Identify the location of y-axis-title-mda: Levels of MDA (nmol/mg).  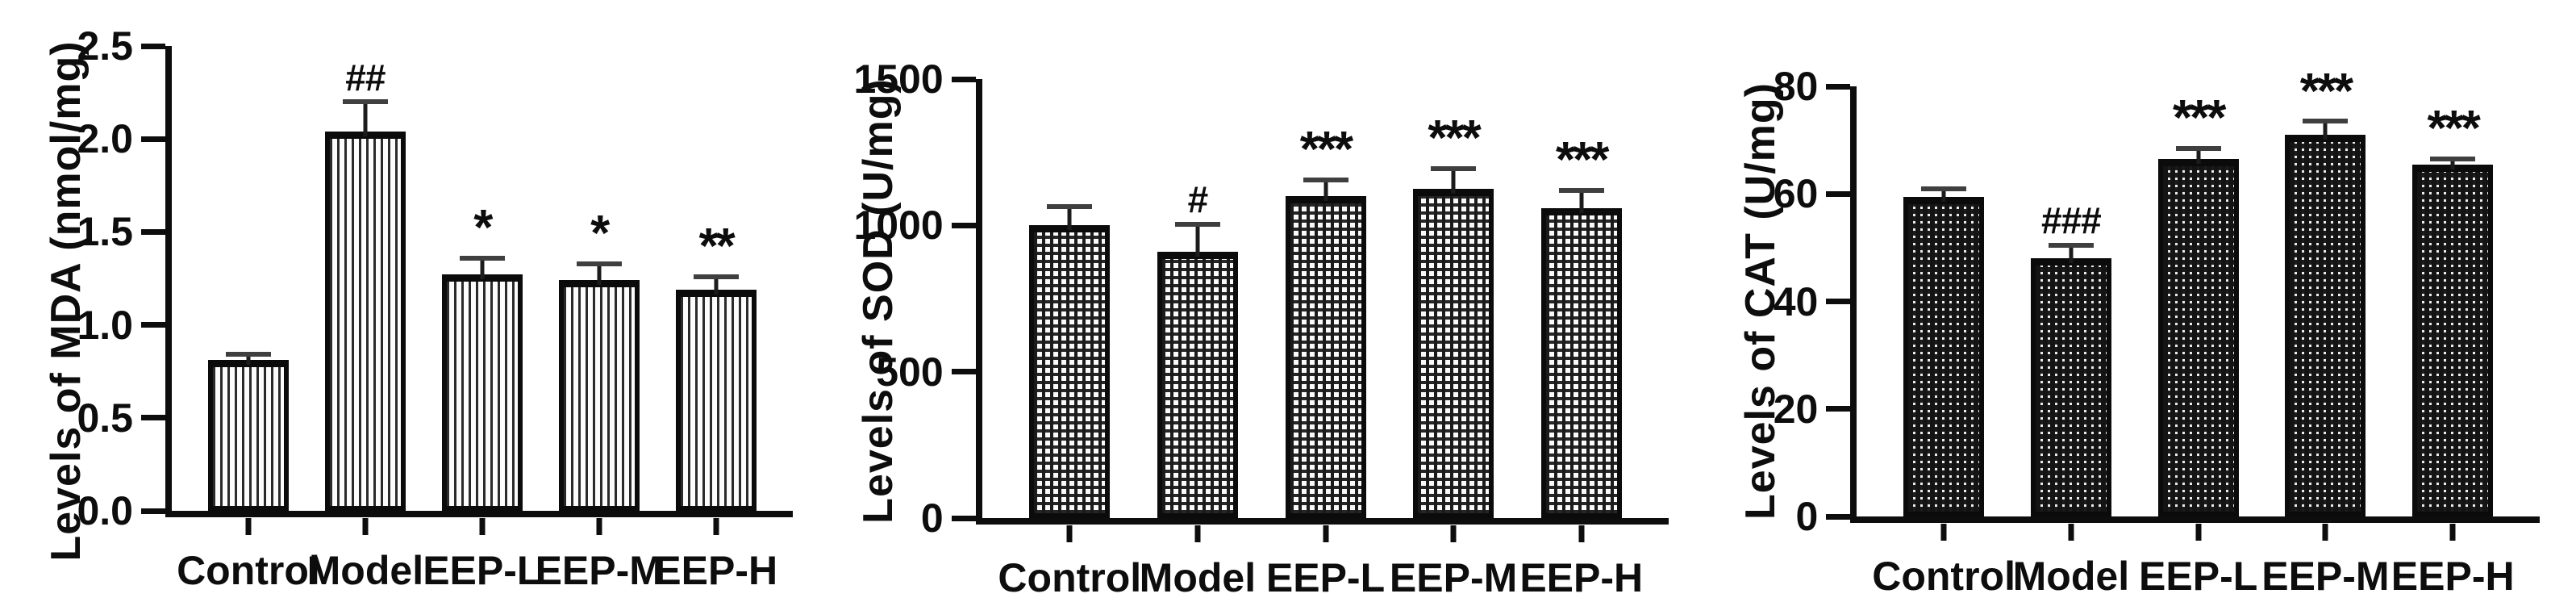
(66, 301).